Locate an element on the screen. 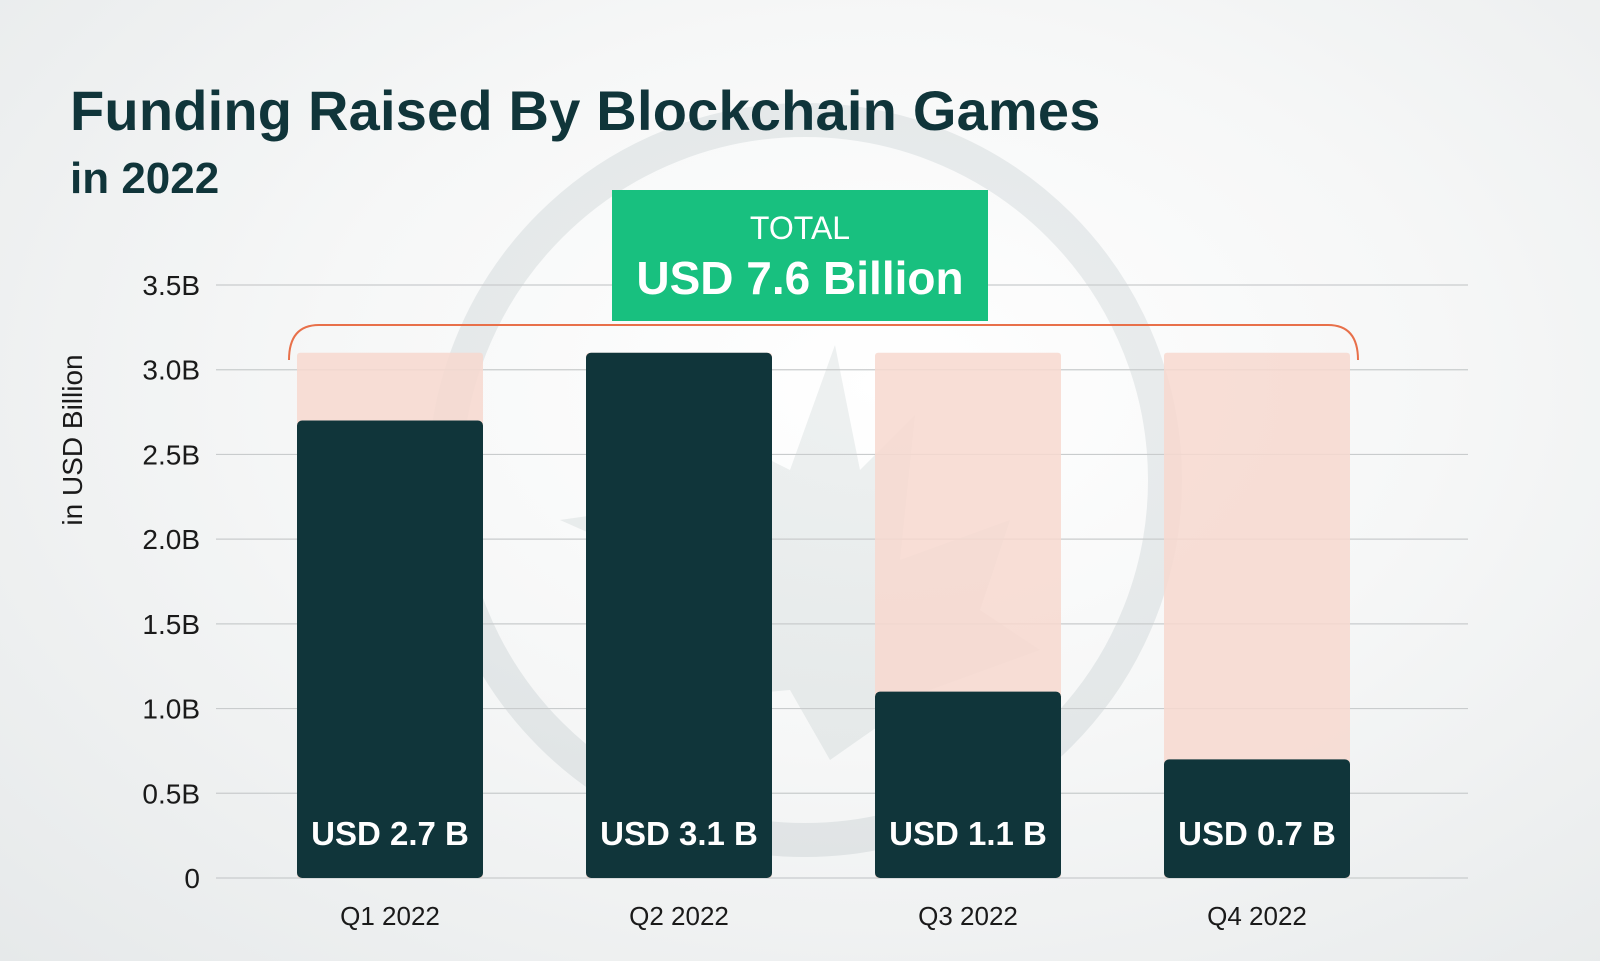 This screenshot has height=961, width=1600. y-axis-title: in USD Billion is located at coordinates (72, 439).